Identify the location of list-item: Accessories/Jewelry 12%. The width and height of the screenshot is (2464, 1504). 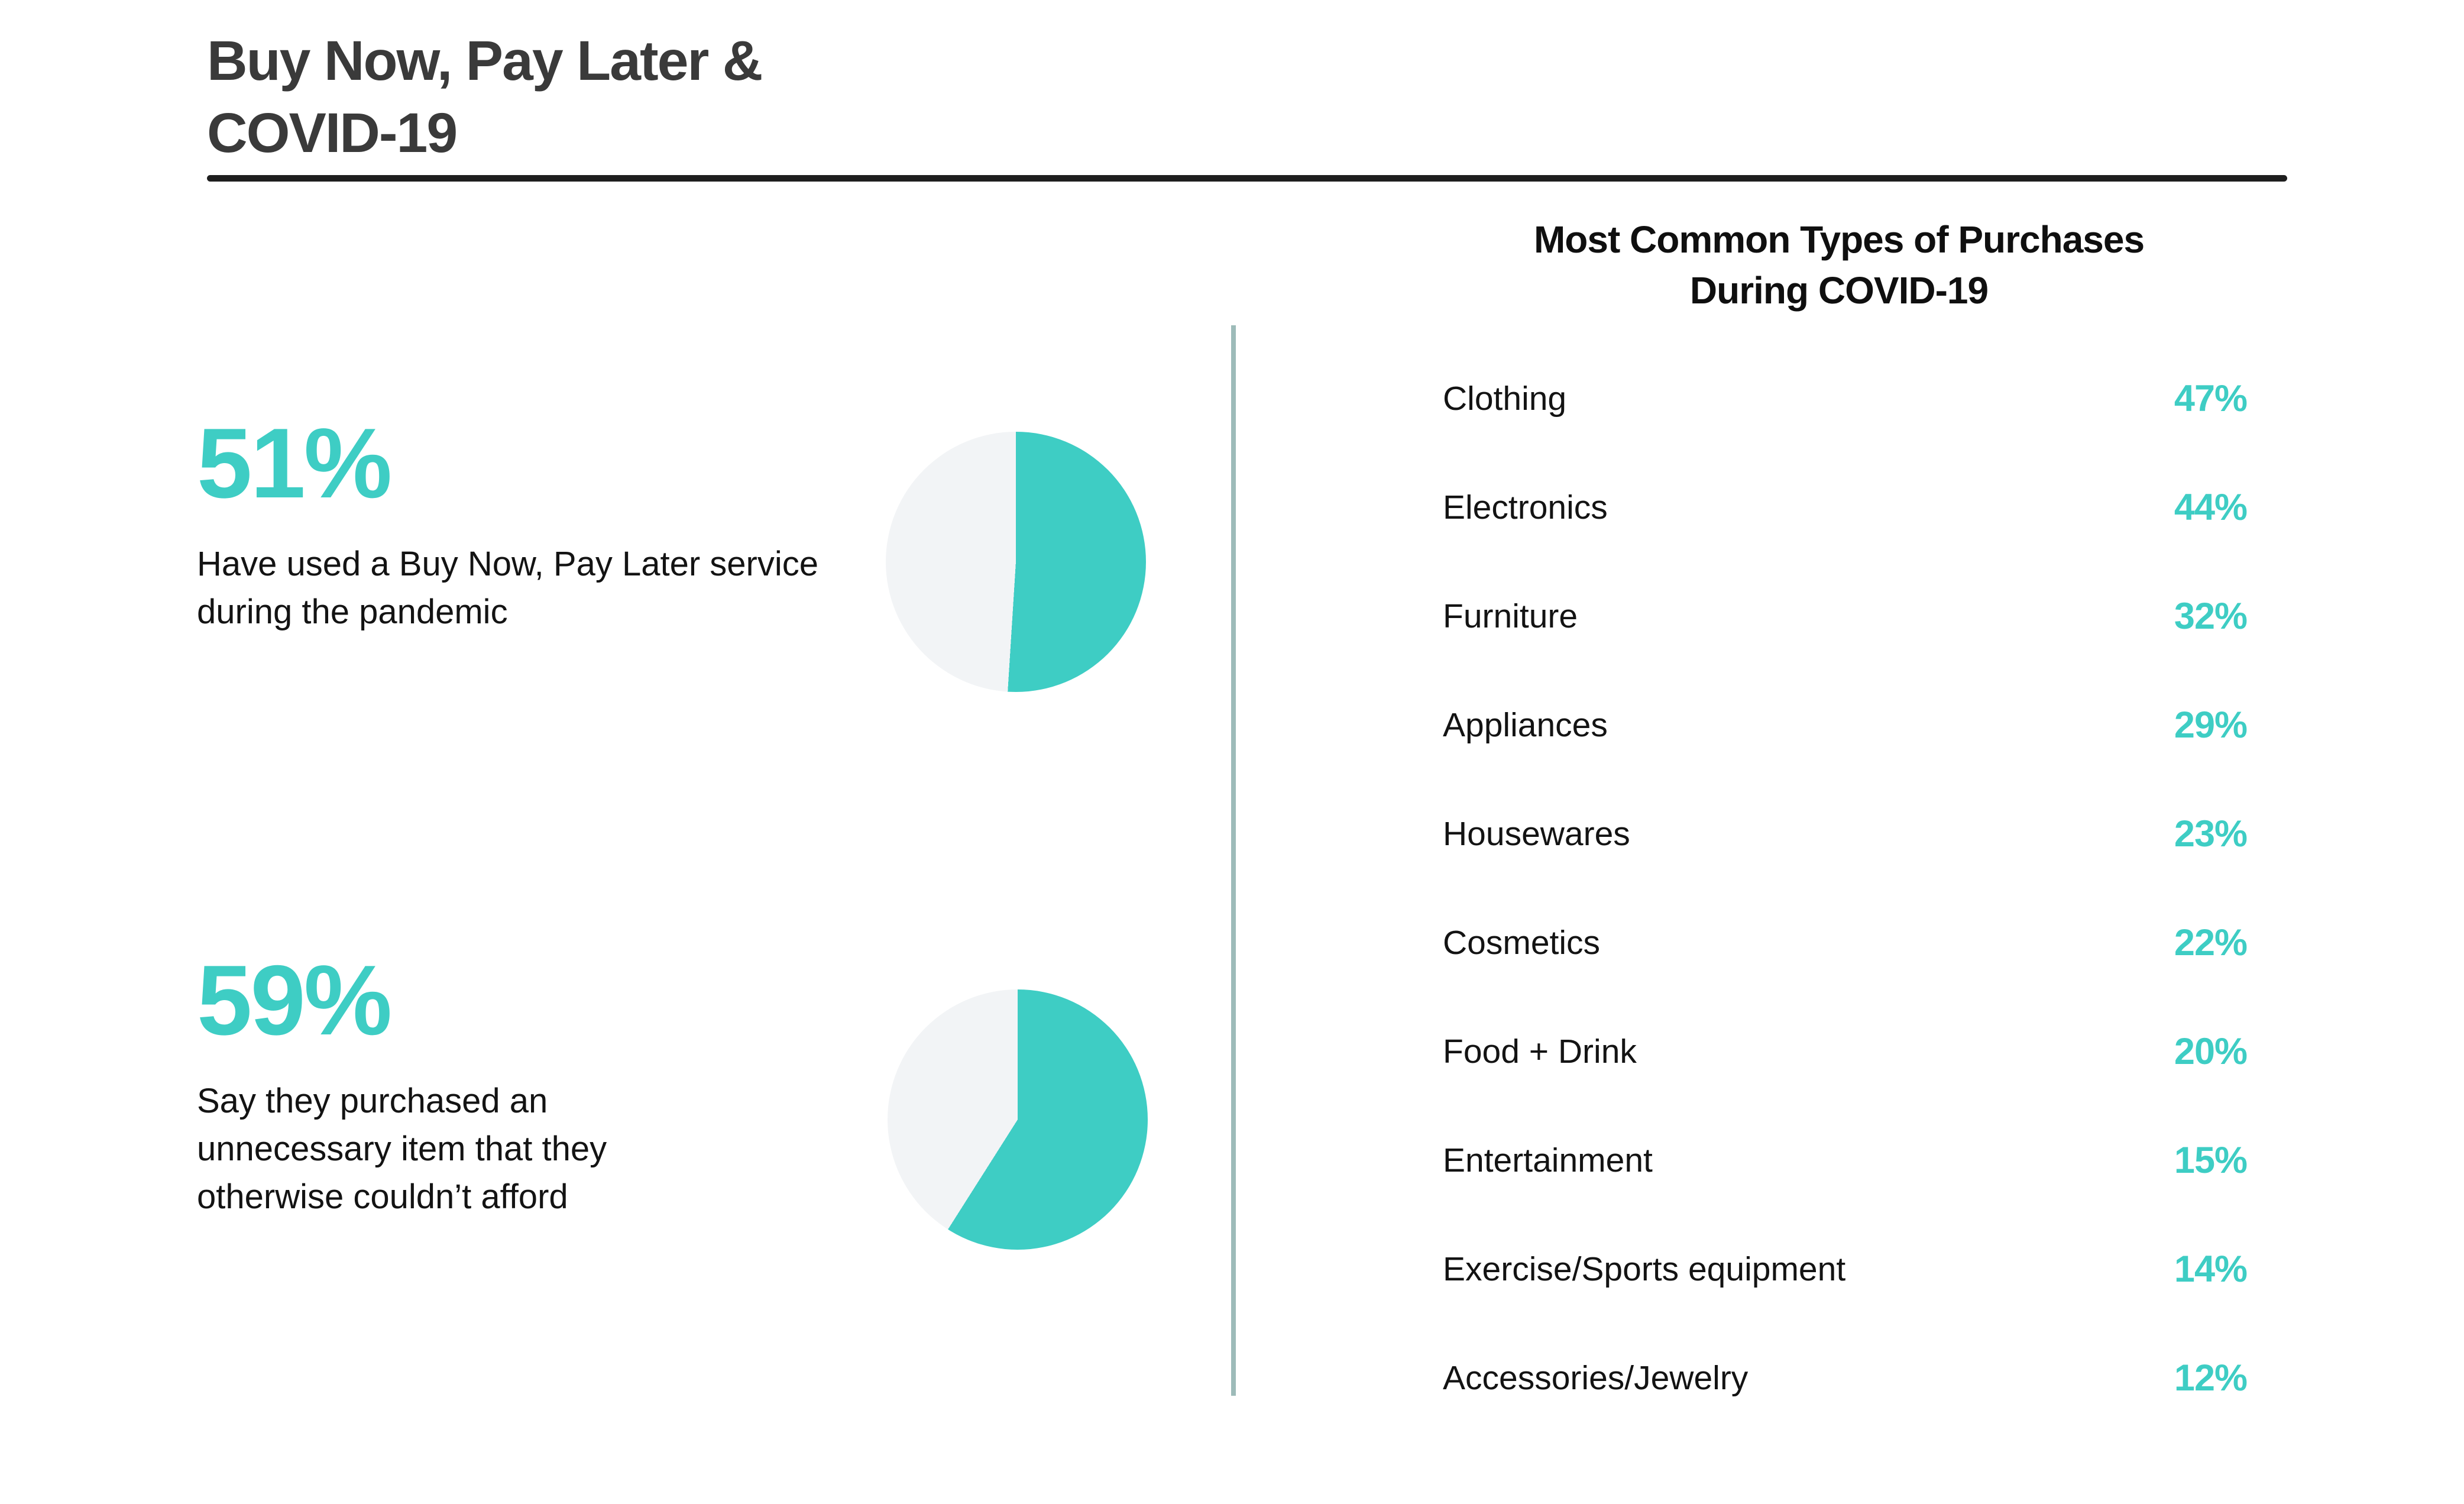
(1845, 1378).